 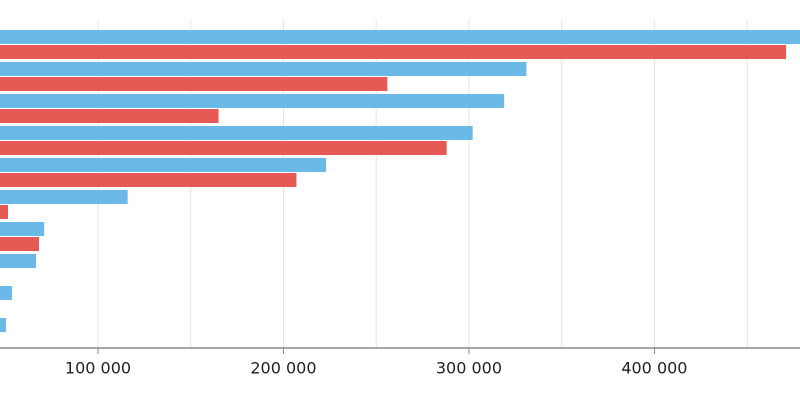 What do you see at coordinates (469, 368) in the screenshot?
I see `x-tick-label: 300 000` at bounding box center [469, 368].